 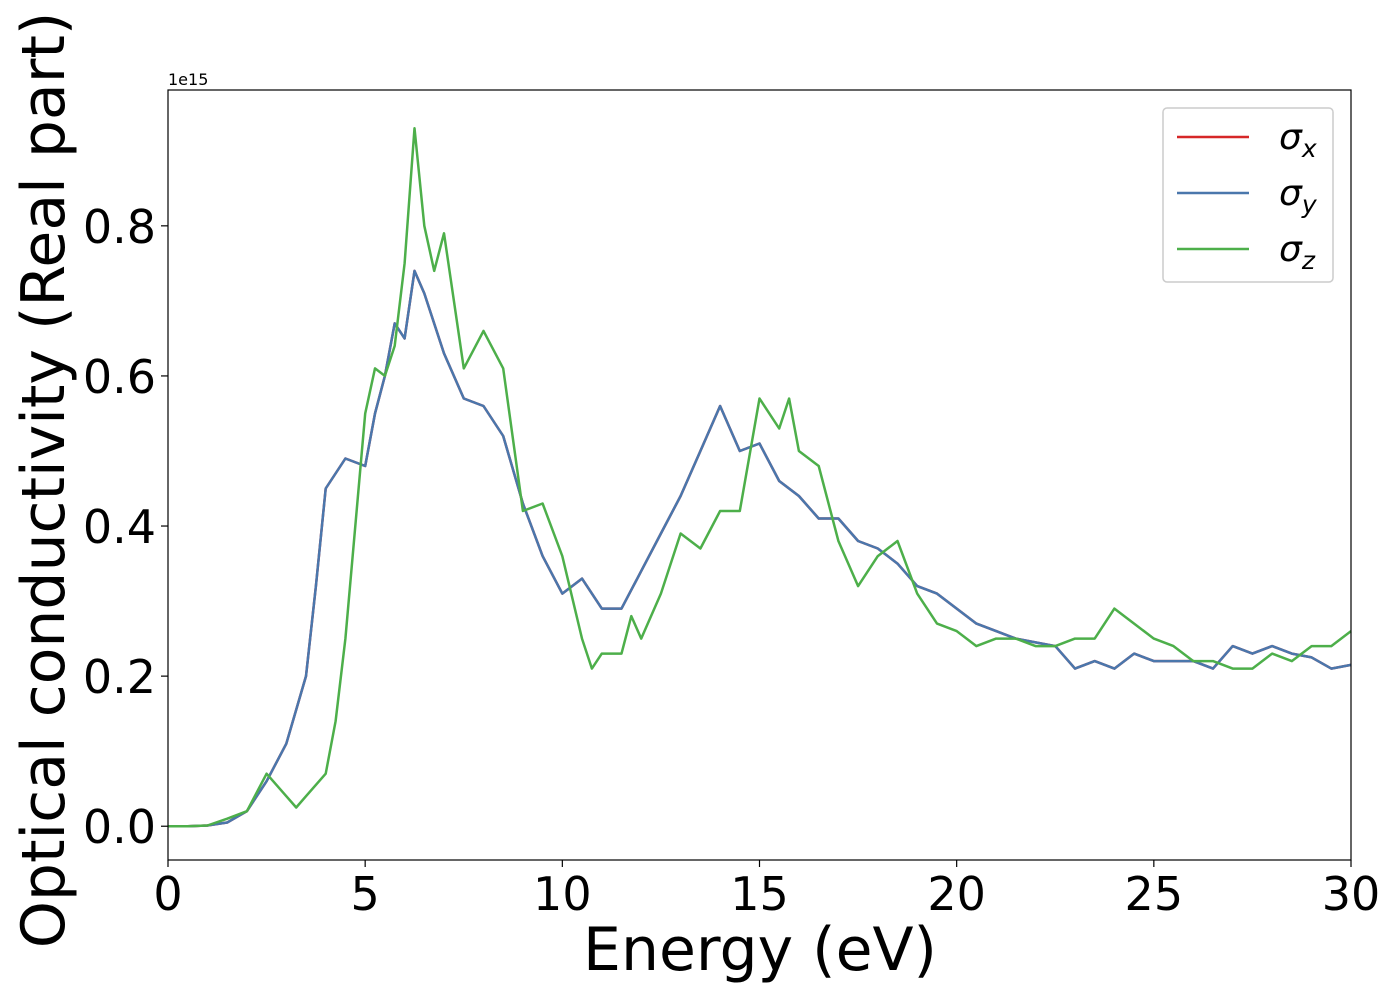 What do you see at coordinates (1298, 196) in the screenshot?
I see `legend-label: σy` at bounding box center [1298, 196].